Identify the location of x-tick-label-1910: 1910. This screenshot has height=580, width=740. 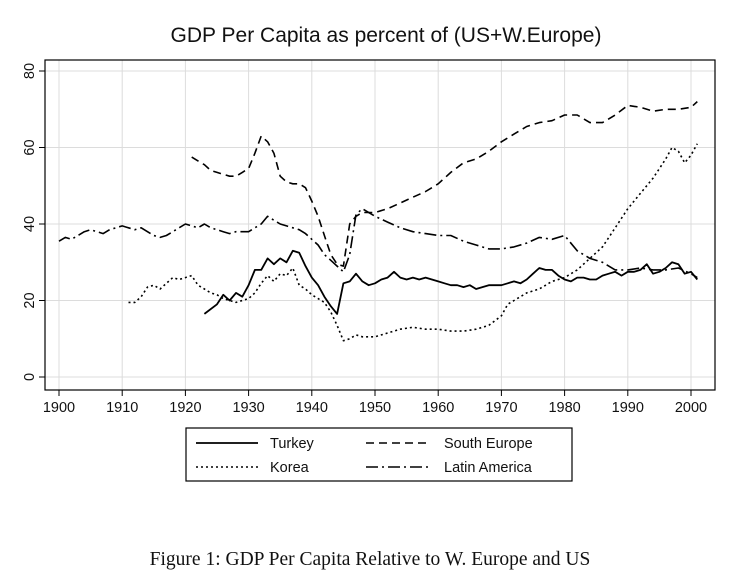
(122, 408).